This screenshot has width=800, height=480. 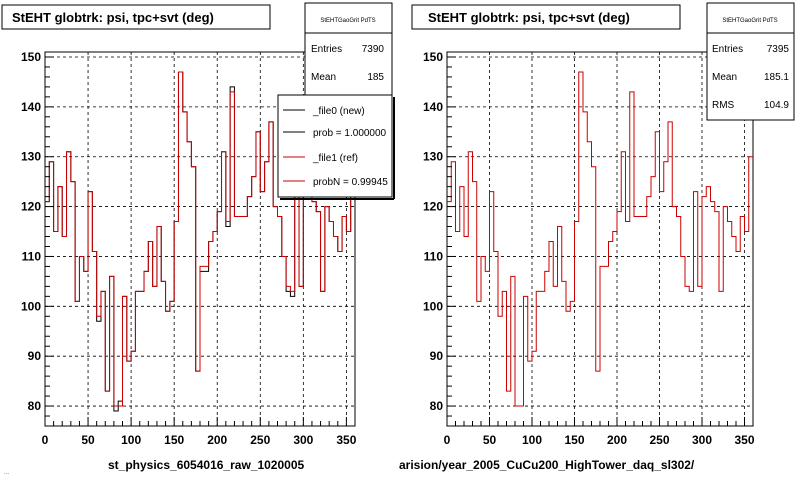 I want to click on left-stats-entries-value: 7390, so click(x=373, y=49).